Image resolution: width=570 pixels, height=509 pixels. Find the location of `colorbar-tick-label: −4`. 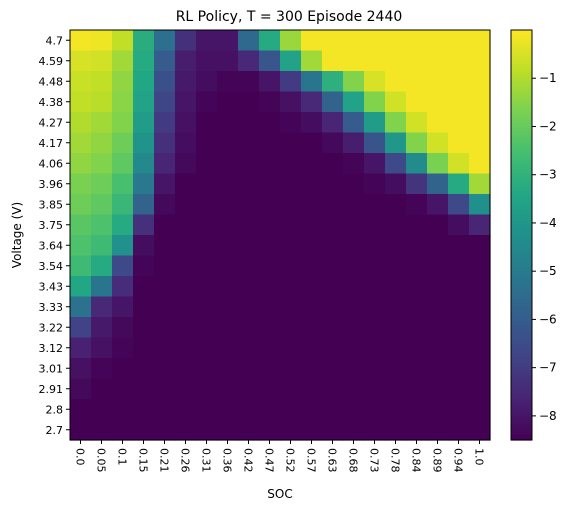

colorbar-tick-label: −4 is located at coordinates (548, 223).